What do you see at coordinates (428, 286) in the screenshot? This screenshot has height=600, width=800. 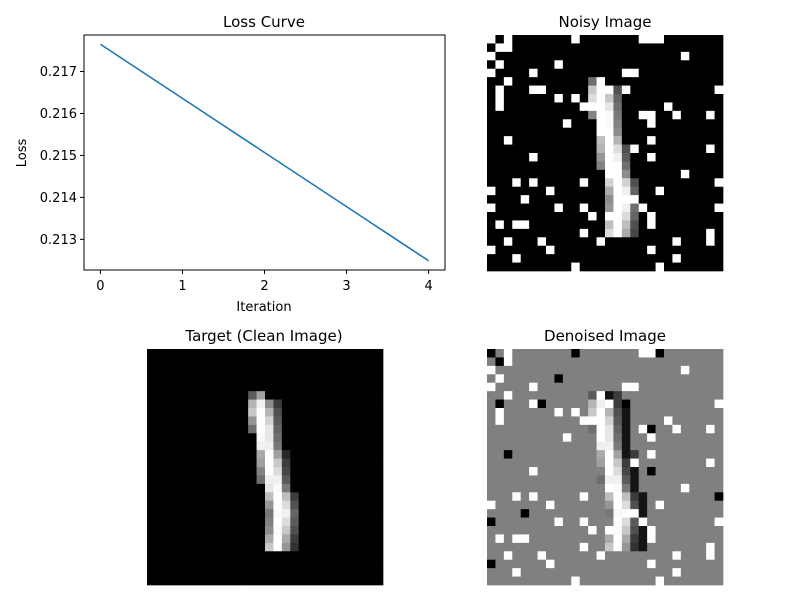 I see `x-tick-label: 4` at bounding box center [428, 286].